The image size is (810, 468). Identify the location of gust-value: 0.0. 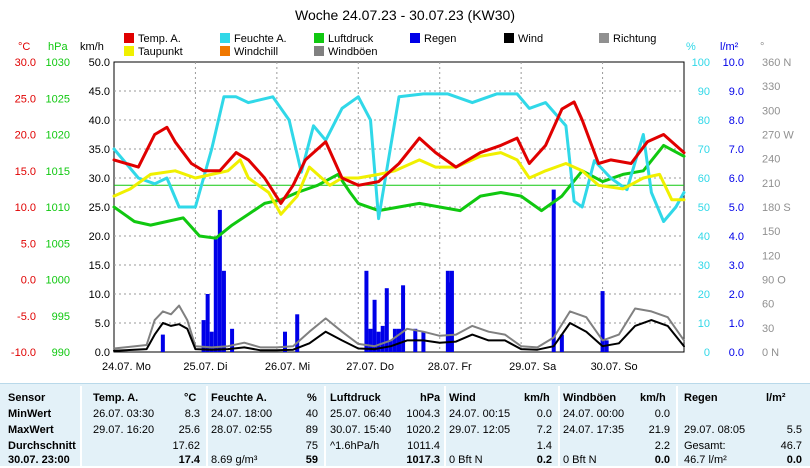
(662, 414).